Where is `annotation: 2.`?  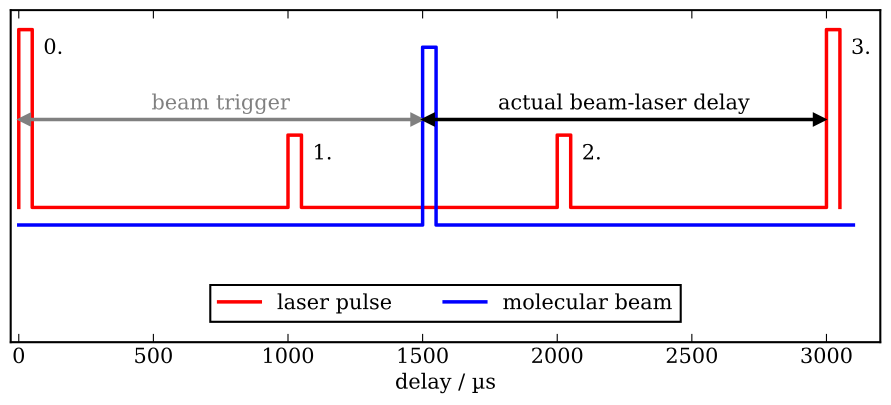 annotation: 2. is located at coordinates (591, 152).